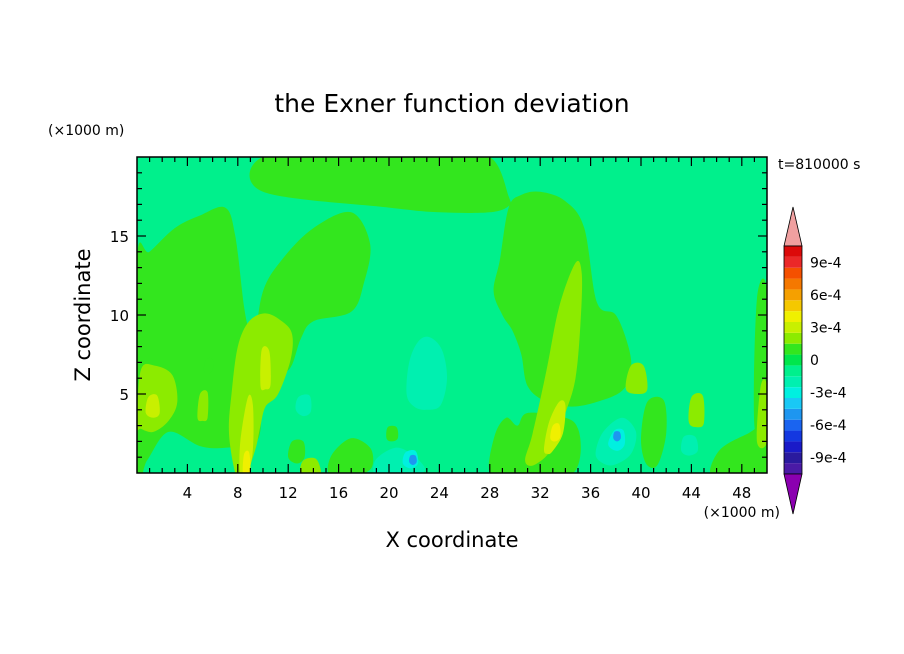 The width and height of the screenshot is (904, 654). I want to click on x-tick-label: 12, so click(288, 493).